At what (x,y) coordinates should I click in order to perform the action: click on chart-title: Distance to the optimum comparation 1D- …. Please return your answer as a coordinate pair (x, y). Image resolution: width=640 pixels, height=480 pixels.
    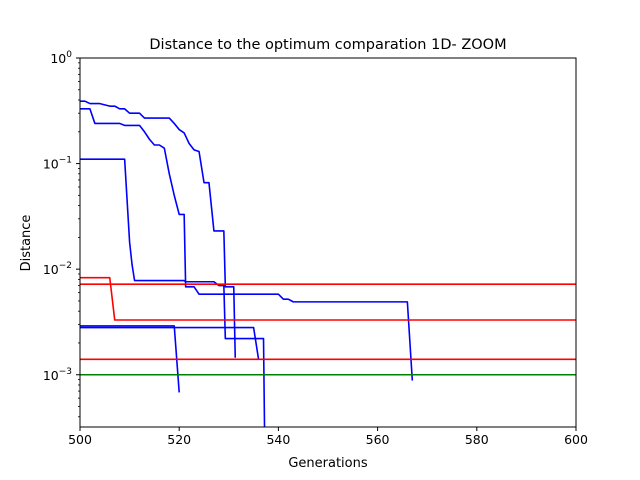
    Looking at the image, I should click on (327, 45).